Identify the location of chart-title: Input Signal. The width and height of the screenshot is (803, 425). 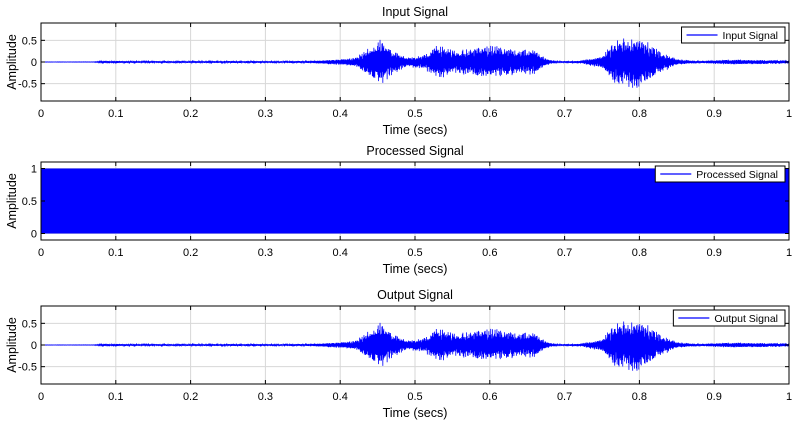
(415, 12).